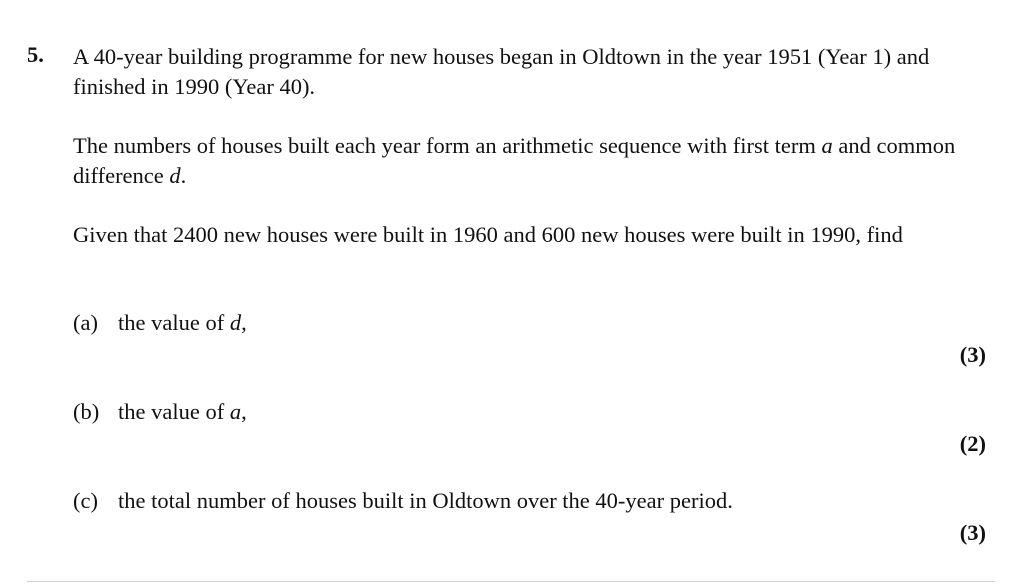 Image resolution: width=1020 pixels, height=586 pixels. Describe the element at coordinates (85, 322) in the screenshot. I see `part-a-label: (a)` at that location.